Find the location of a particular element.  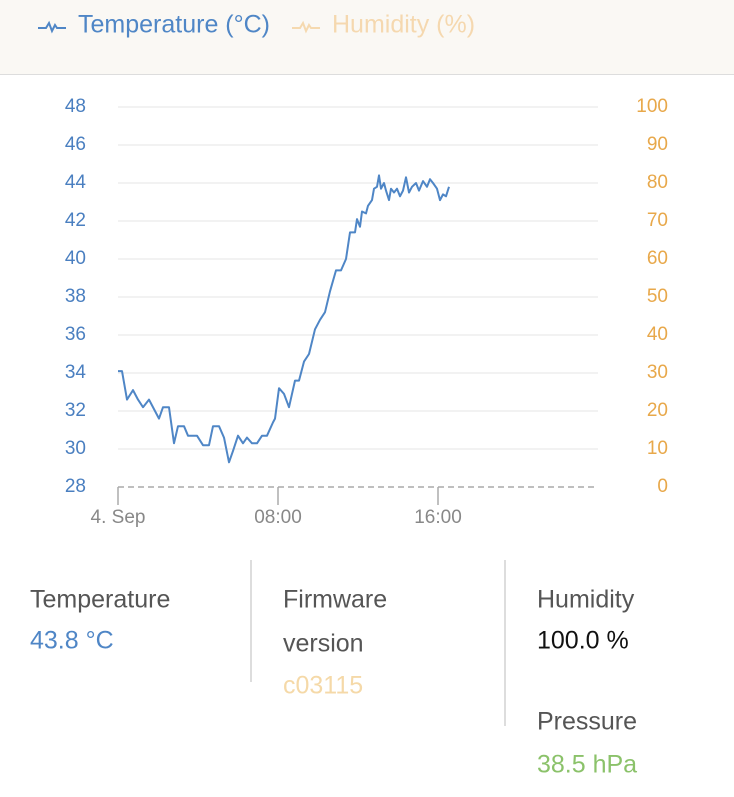

y-tick-label: 38 is located at coordinates (75, 296).